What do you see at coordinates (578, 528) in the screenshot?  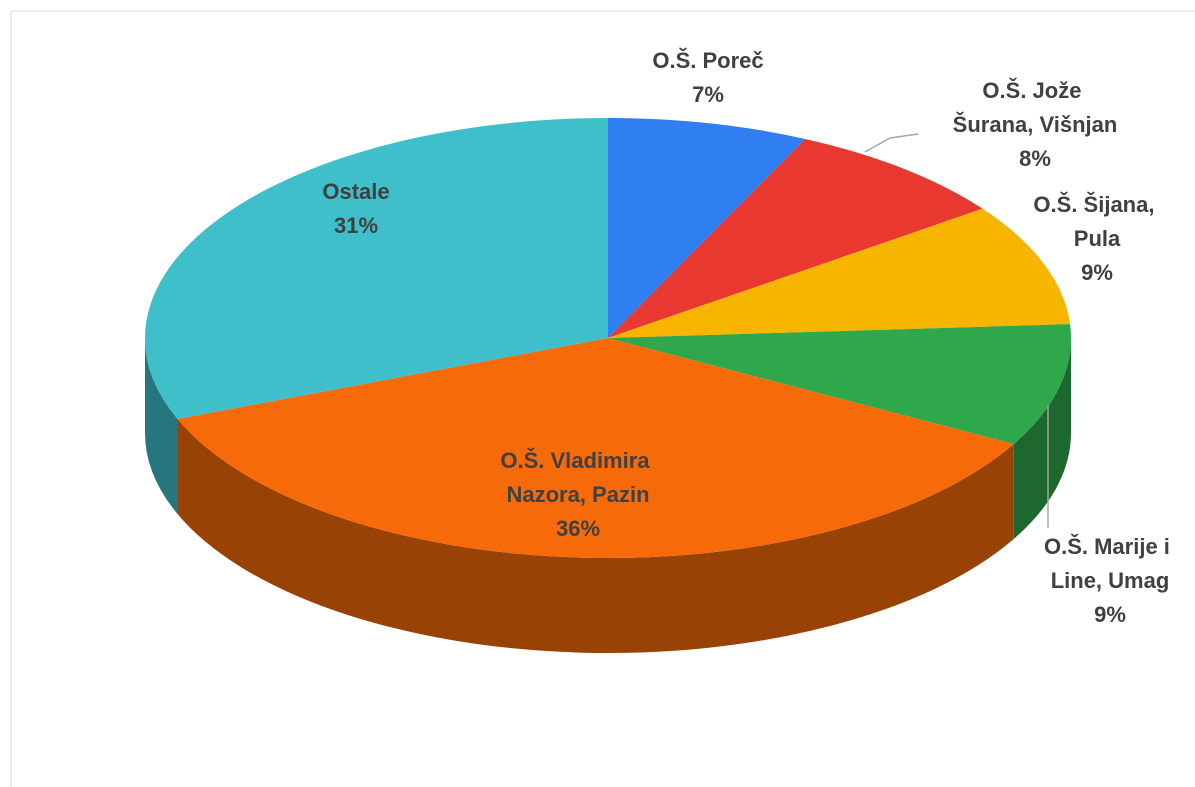 I see `slice-value-label: 36%` at bounding box center [578, 528].